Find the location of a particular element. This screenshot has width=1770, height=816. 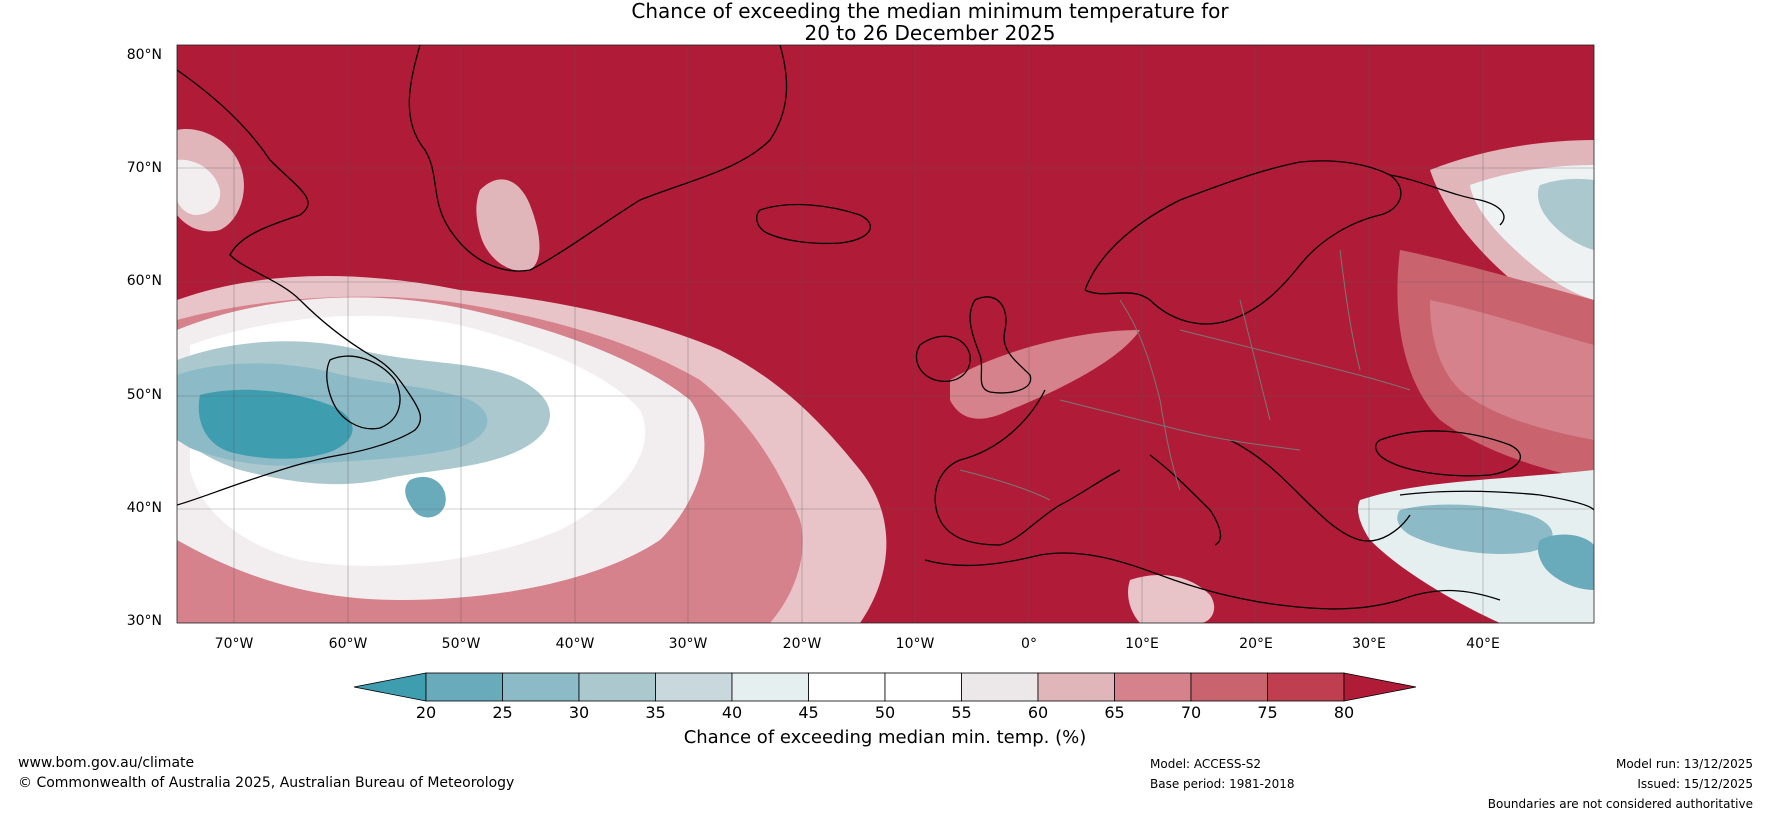

colorbar-tick-label: 75 is located at coordinates (1267, 712).